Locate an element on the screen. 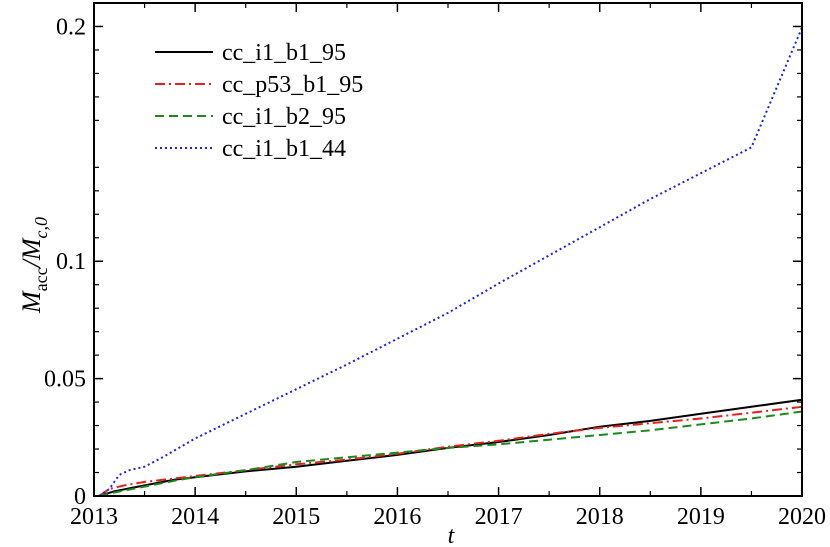  y-tick-label: 0.2 is located at coordinates (71, 27).